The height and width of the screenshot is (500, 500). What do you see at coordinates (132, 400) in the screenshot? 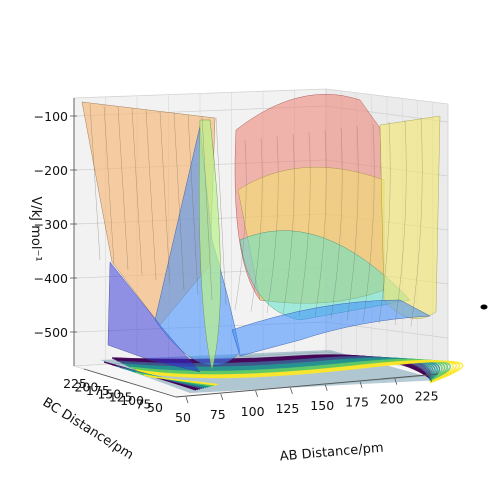
I see `y-tick-label: 100` at bounding box center [132, 400].